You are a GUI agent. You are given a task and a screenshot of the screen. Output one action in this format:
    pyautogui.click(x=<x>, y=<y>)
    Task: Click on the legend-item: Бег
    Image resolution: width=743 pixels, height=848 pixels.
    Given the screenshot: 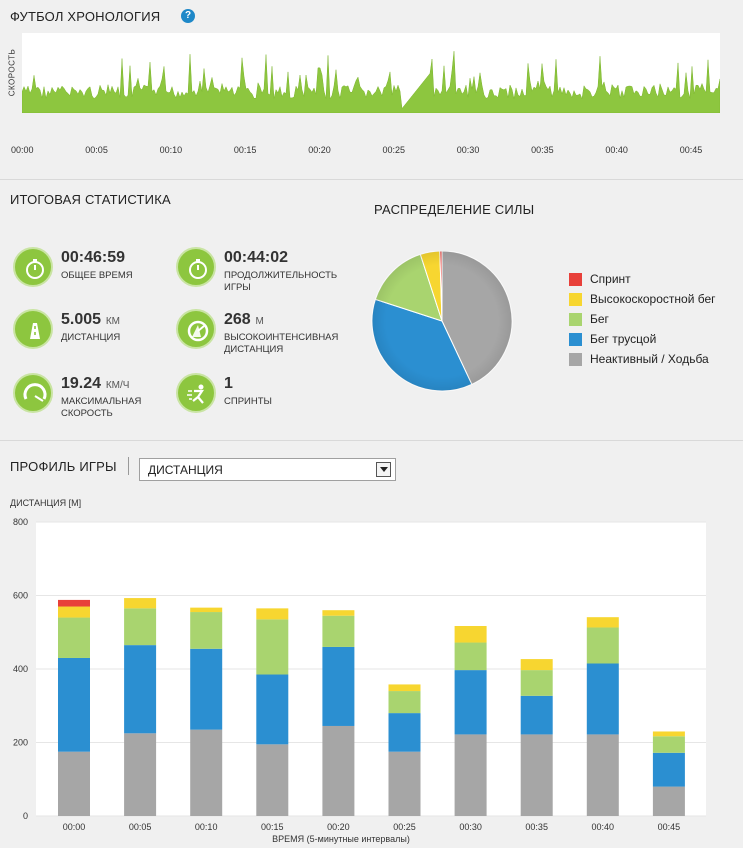 What is the action you would take?
    pyautogui.click(x=642, y=319)
    